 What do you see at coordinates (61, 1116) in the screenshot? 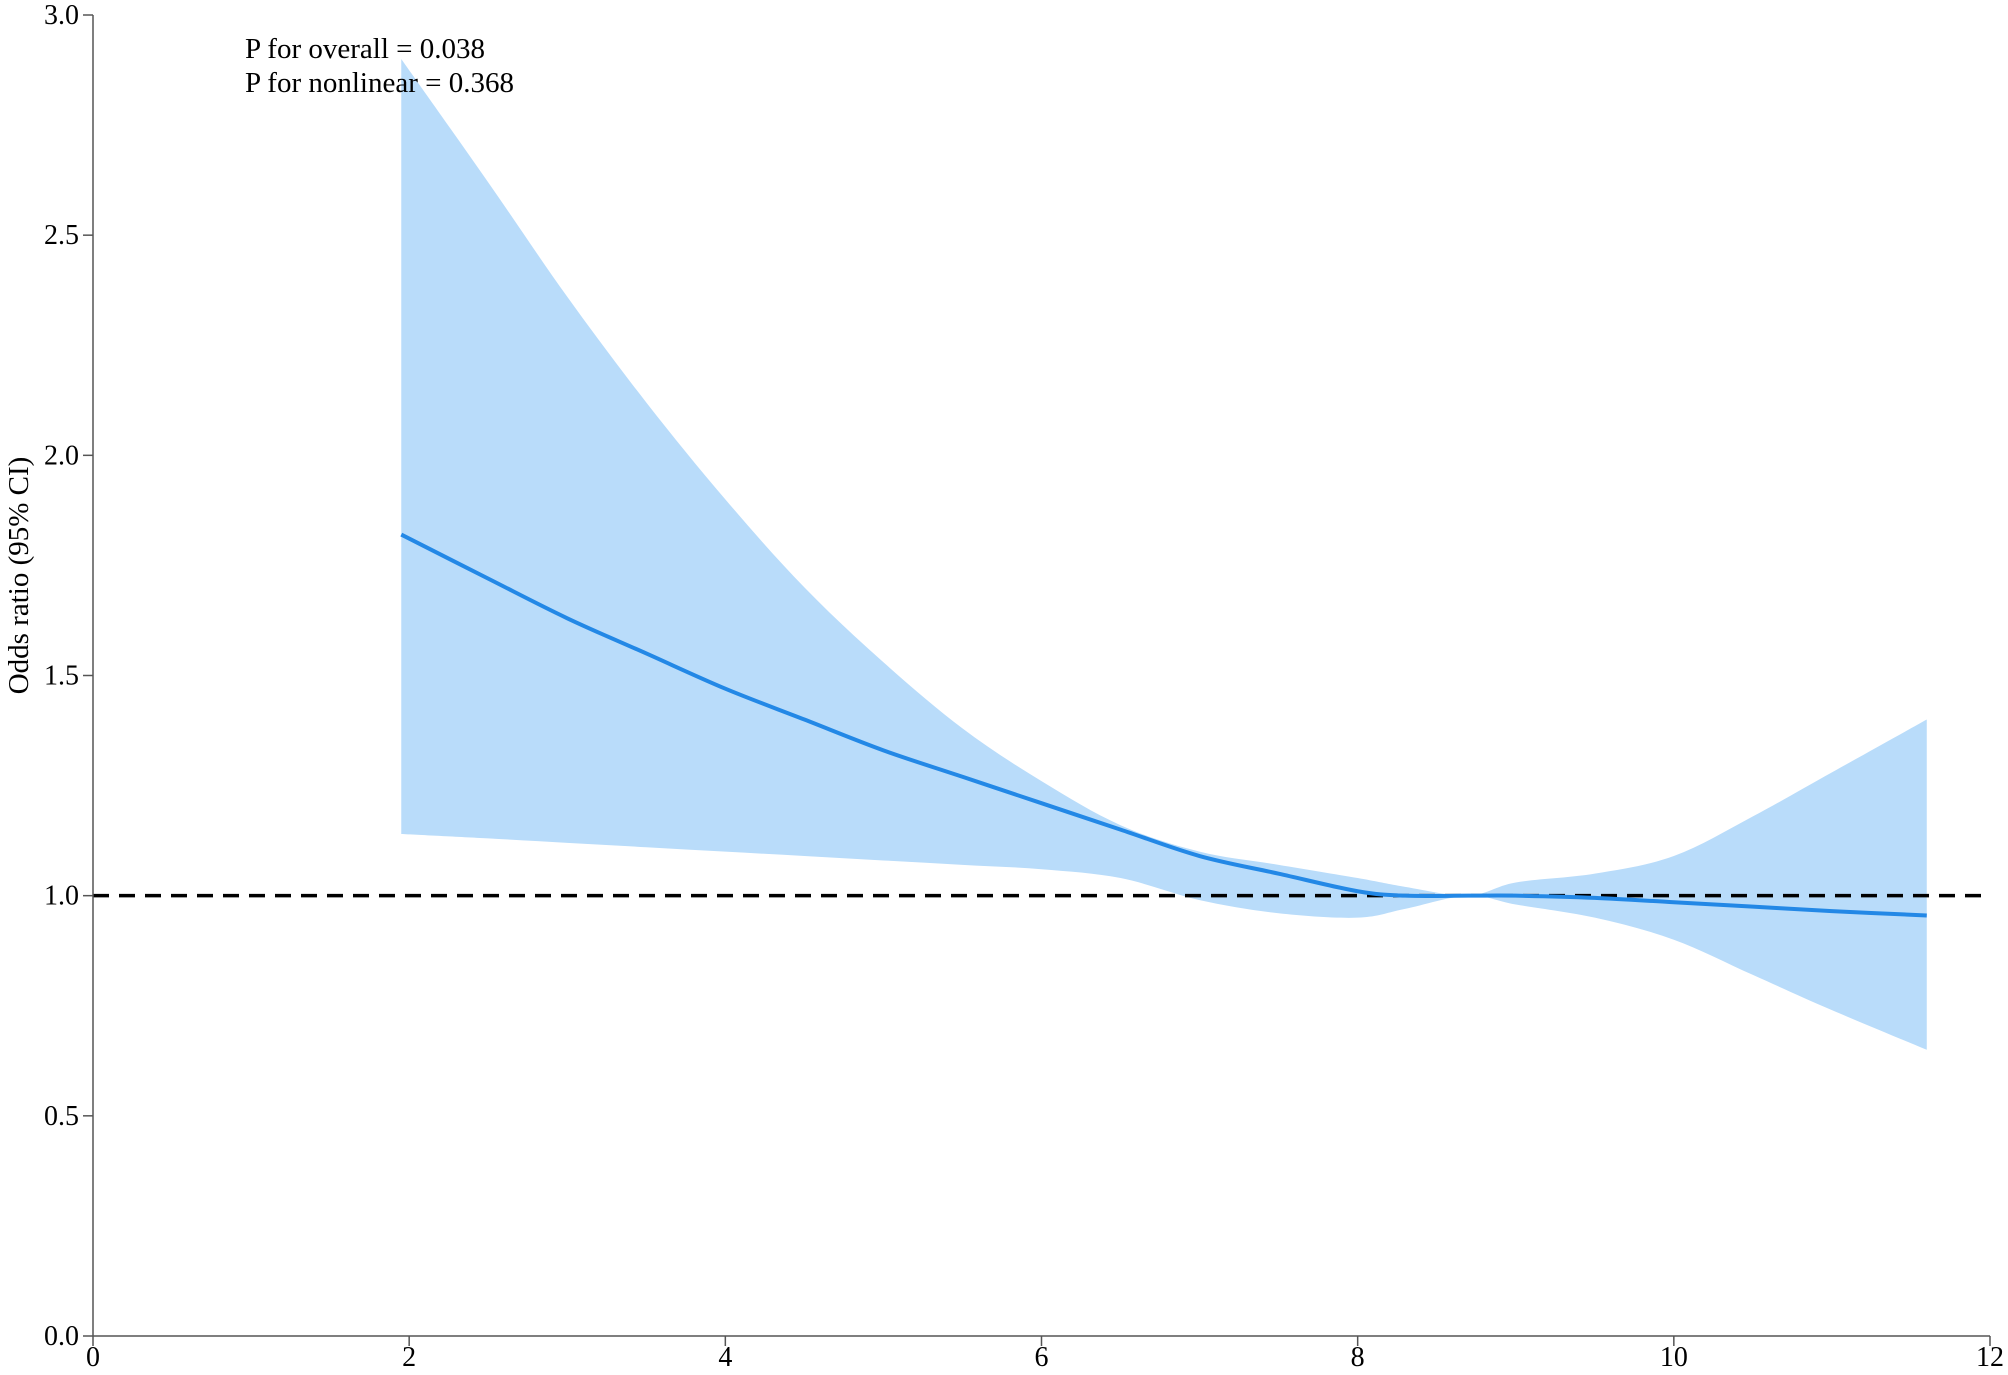
I see `y-tick-label: 0.5` at bounding box center [61, 1116].